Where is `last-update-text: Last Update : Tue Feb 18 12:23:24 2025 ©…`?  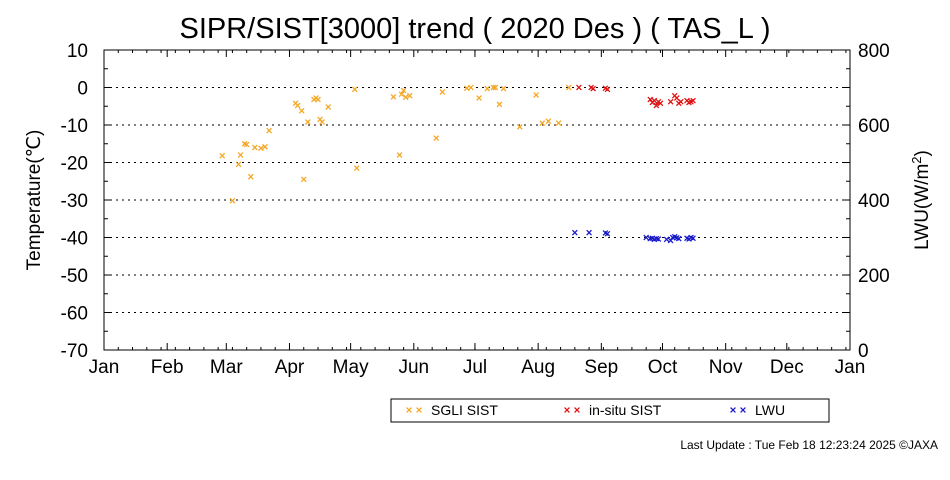 last-update-text: Last Update : Tue Feb 18 12:23:24 2025 ©… is located at coordinates (809, 445).